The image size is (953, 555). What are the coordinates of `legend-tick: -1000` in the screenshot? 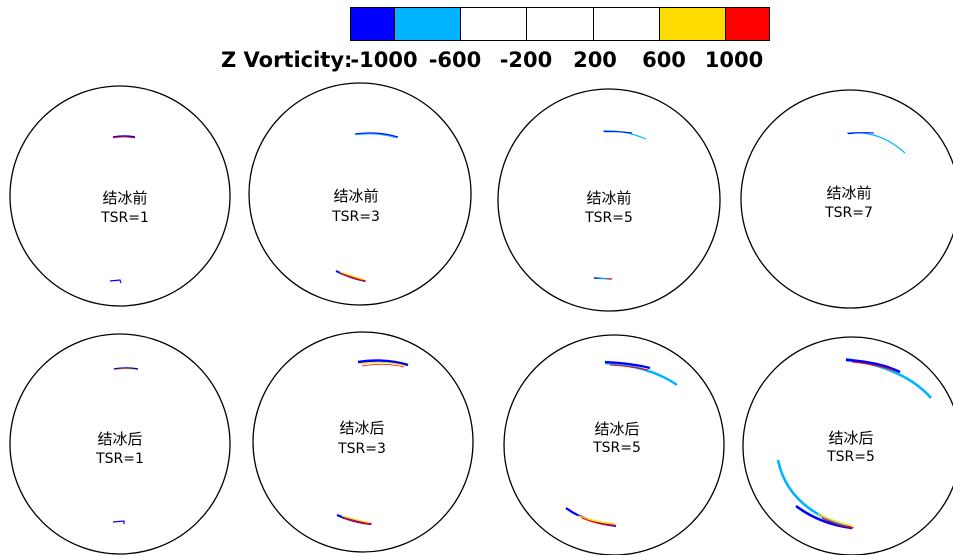 It's located at (384, 60).